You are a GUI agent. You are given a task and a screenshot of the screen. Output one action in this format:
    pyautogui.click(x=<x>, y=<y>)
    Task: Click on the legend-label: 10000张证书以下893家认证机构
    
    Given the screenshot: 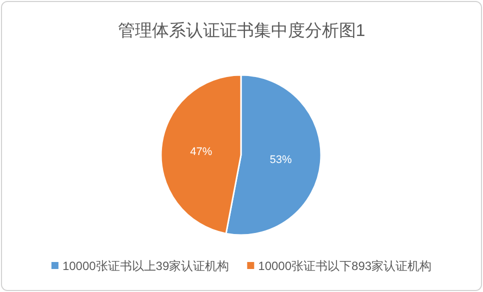 What is the action you would take?
    pyautogui.click(x=345, y=266)
    